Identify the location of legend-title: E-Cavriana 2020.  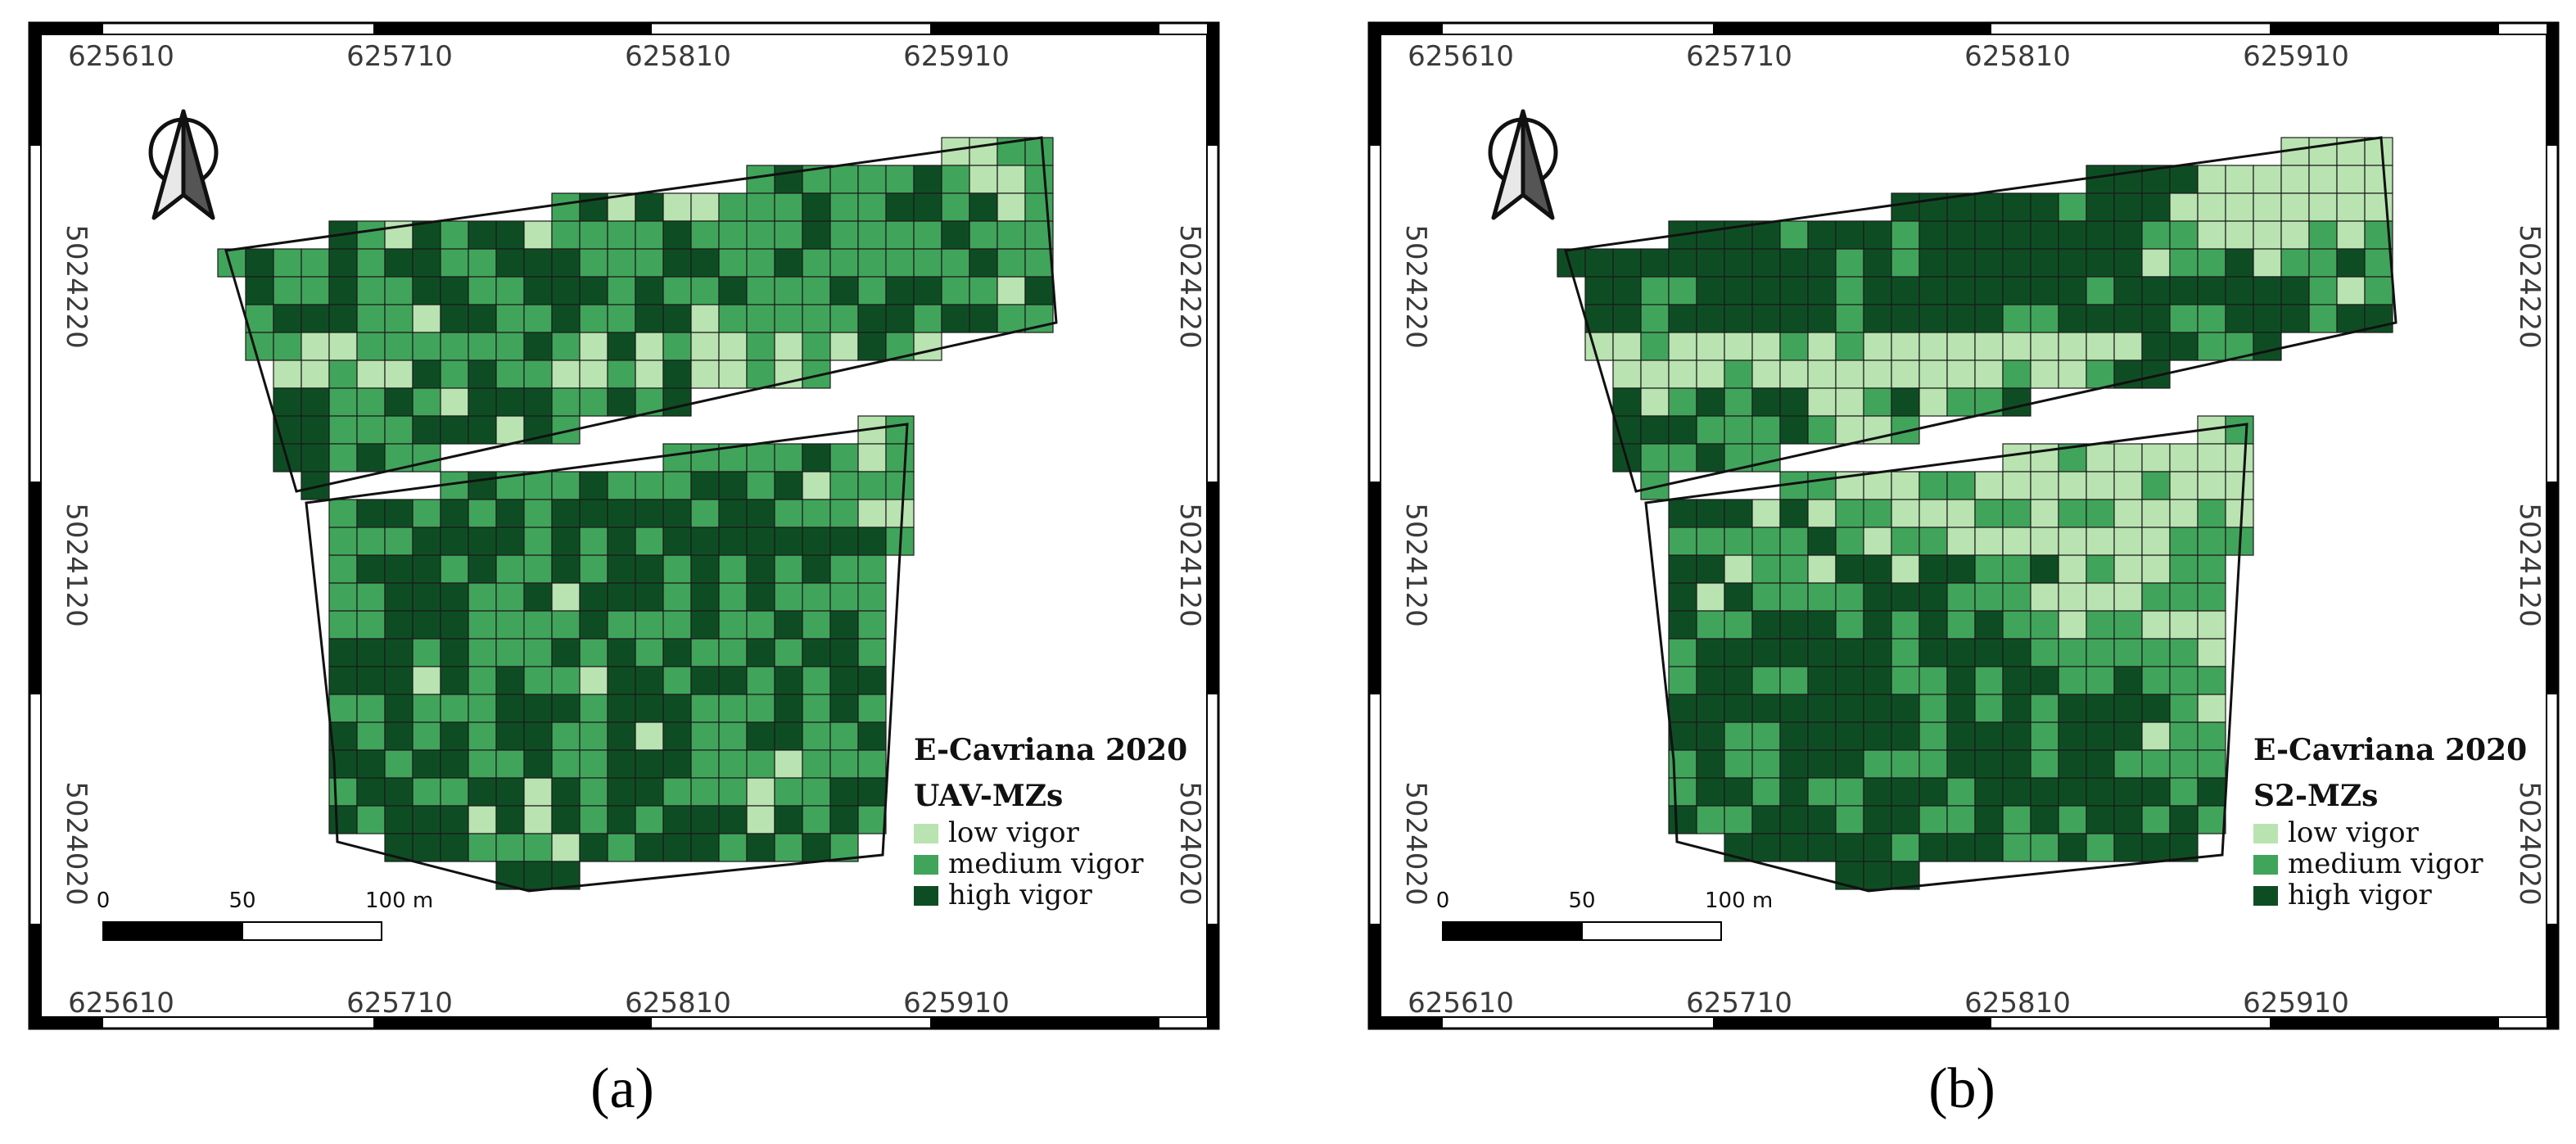
(2390, 750).